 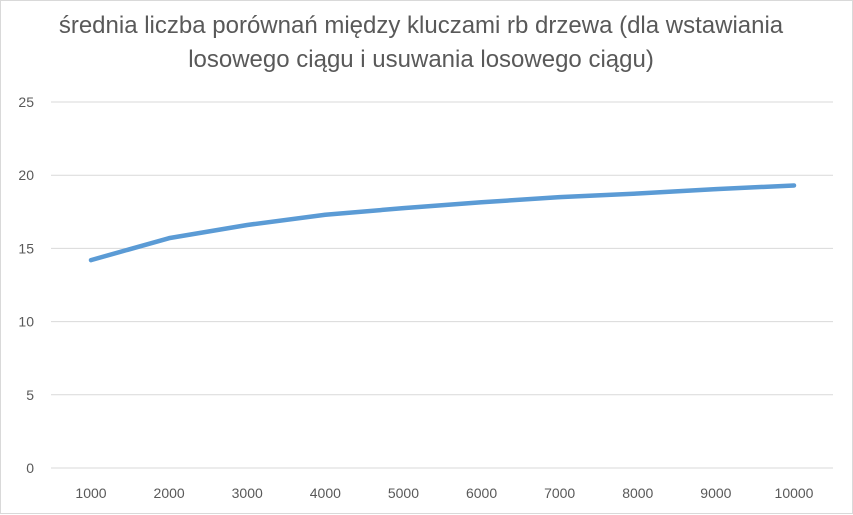 What do you see at coordinates (715, 493) in the screenshot?
I see `x-tick-label: 9000` at bounding box center [715, 493].